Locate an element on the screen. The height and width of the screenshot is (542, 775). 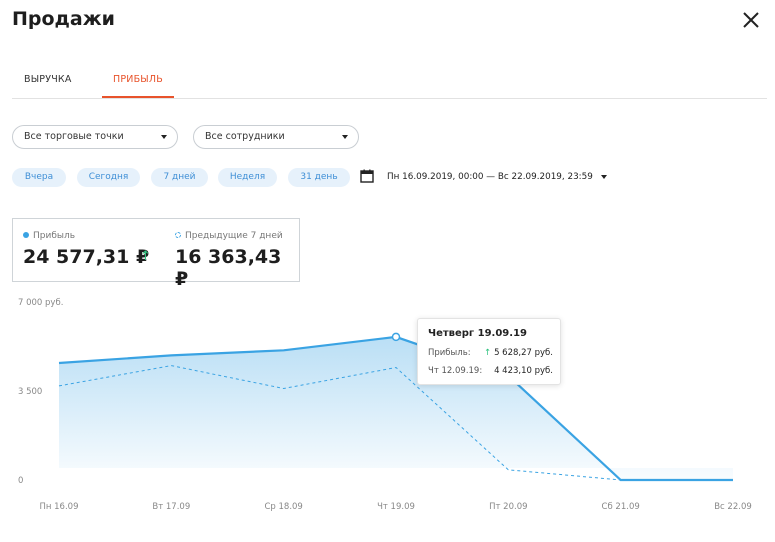
legend-current-value: 24 577,31 ₽ is located at coordinates (86, 257).